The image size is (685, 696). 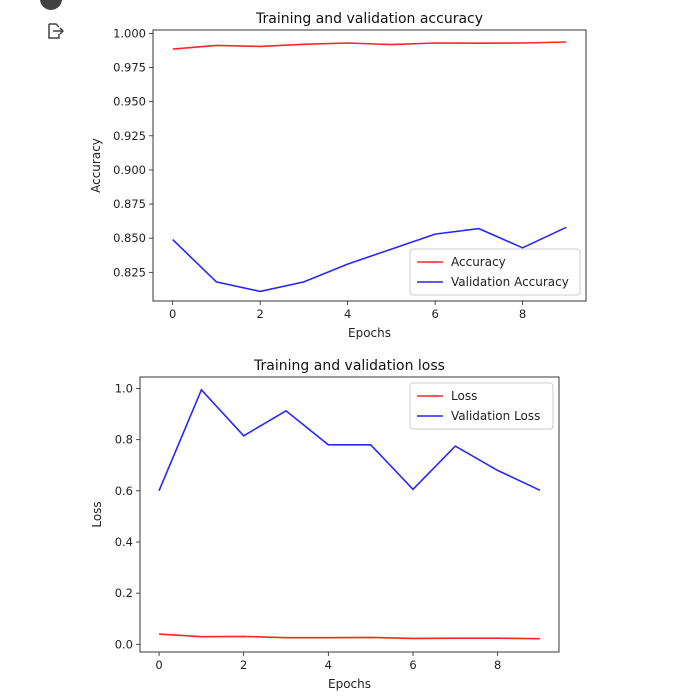 I want to click on output-arrow-icon, so click(x=56, y=31).